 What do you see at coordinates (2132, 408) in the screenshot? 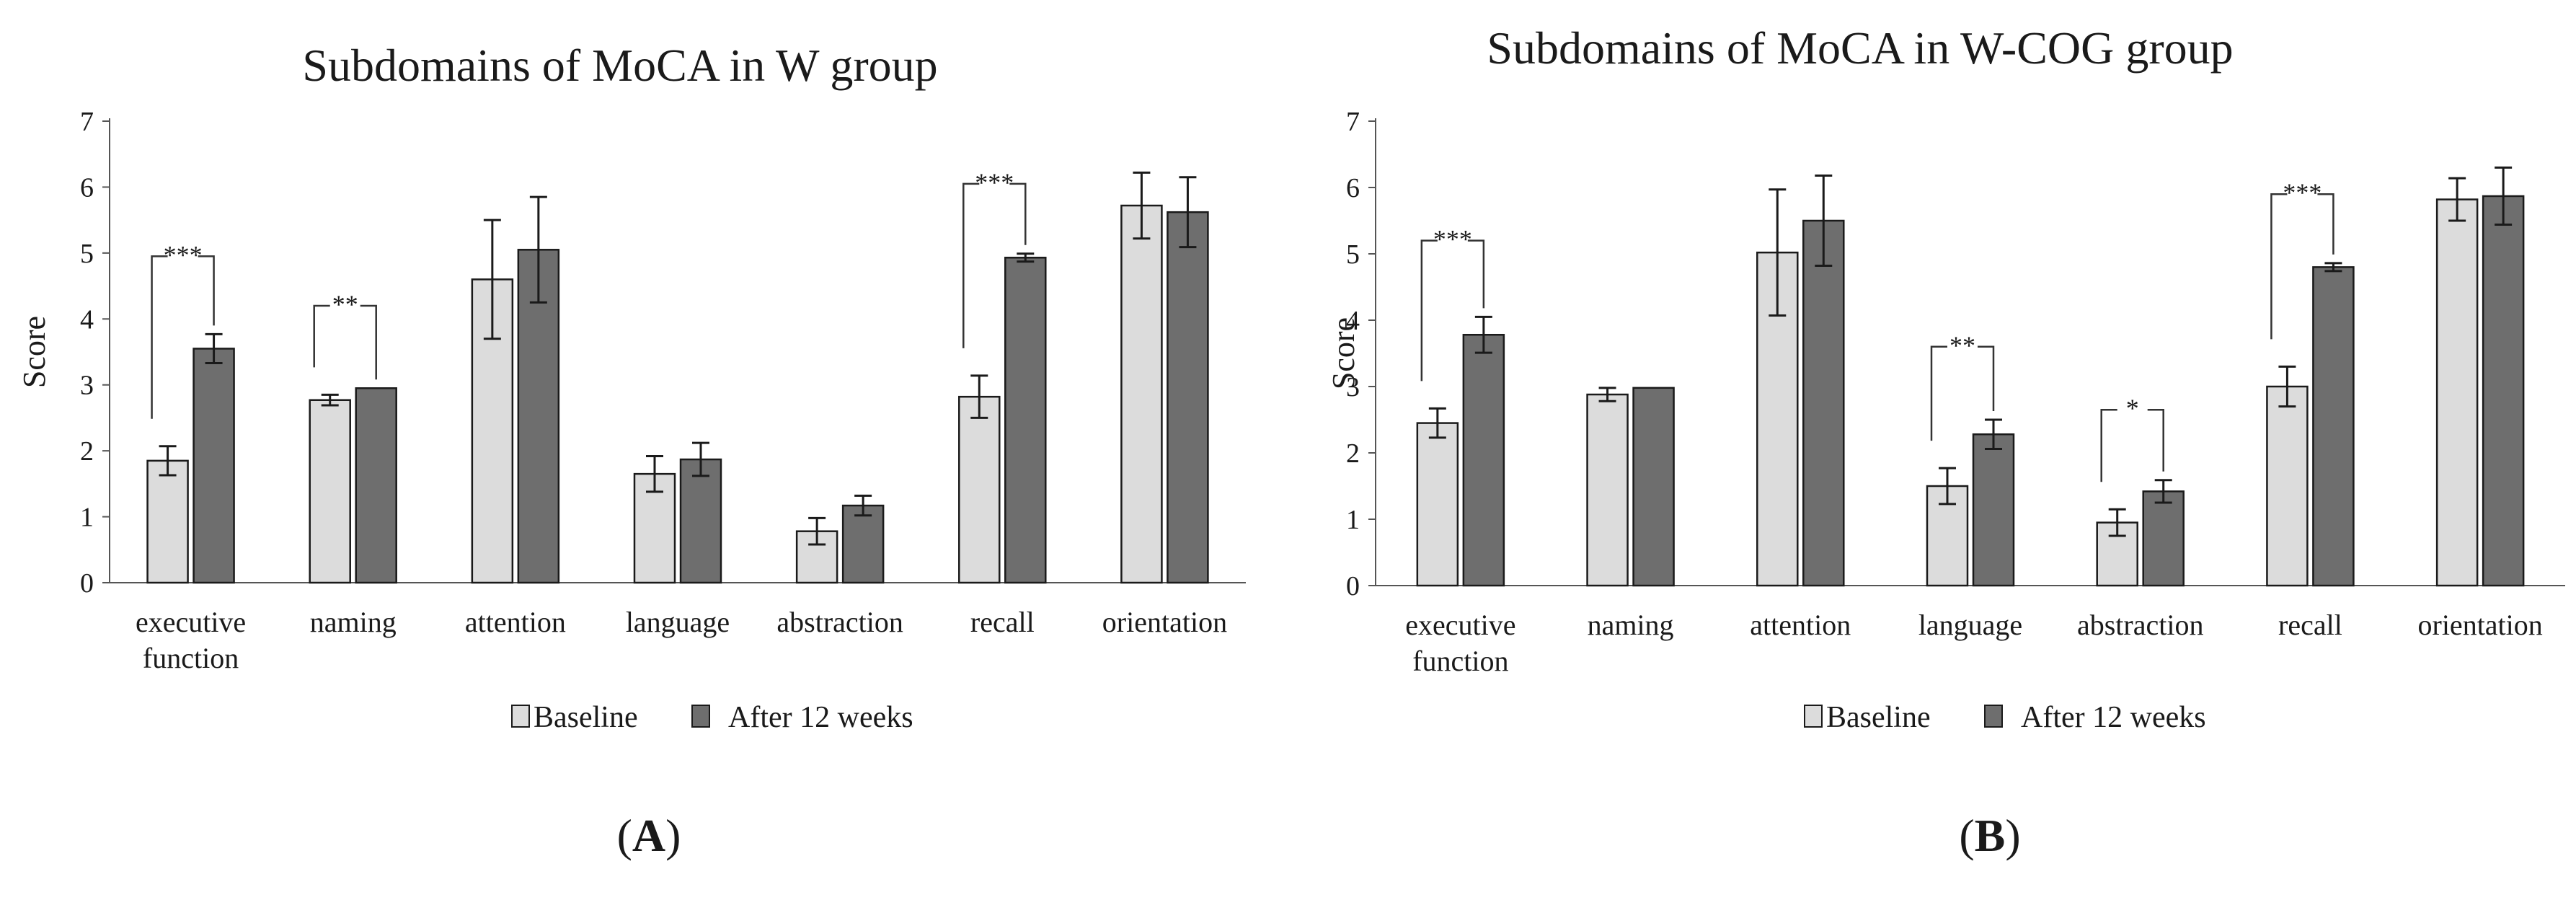
I see `significance-label: *` at bounding box center [2132, 408].